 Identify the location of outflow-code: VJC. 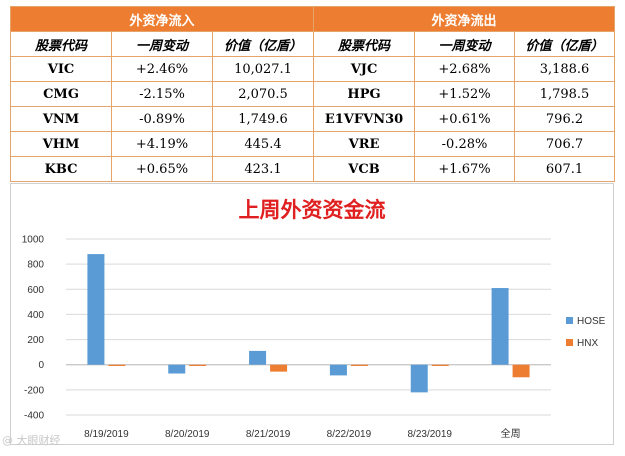
(364, 69).